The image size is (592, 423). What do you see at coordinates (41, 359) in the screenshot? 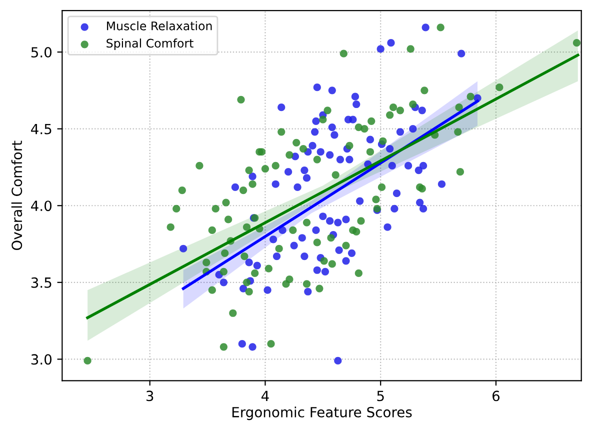
I see `y-tick-label: 3.0` at bounding box center [41, 359].